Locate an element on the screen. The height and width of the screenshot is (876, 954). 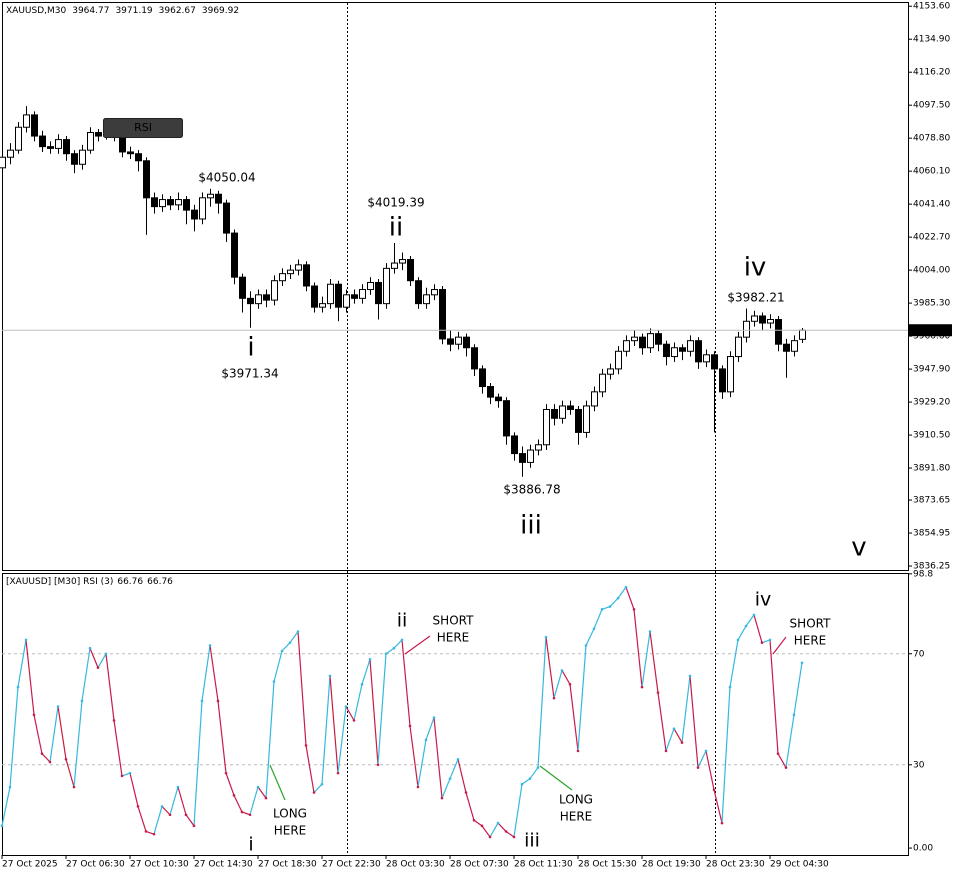
y-tick-label: 3947.90 is located at coordinates (931, 370).